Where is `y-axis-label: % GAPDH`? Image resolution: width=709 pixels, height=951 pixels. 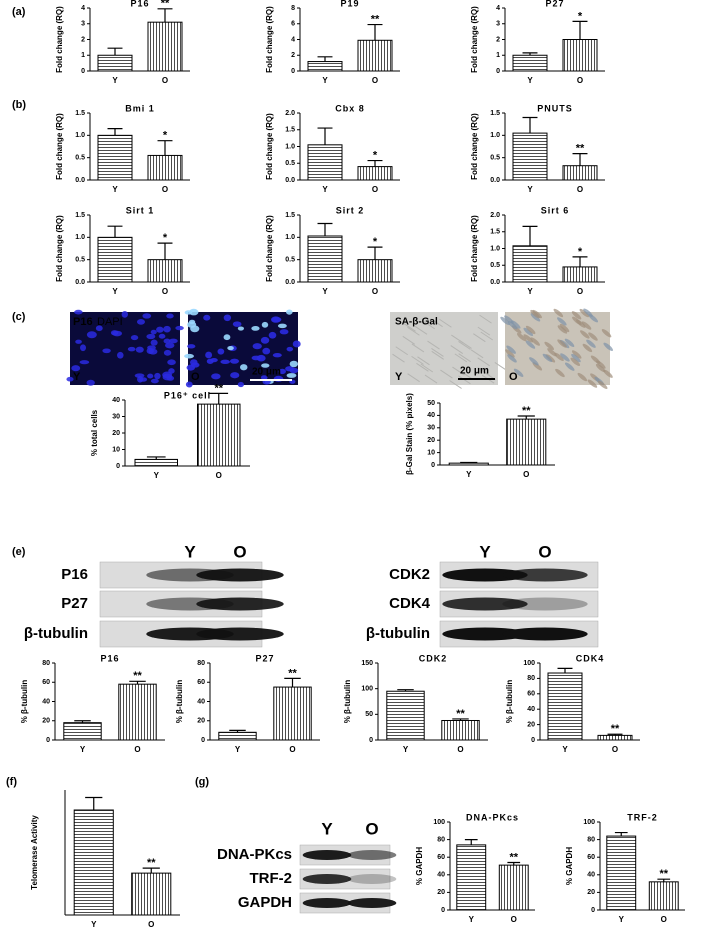
y-axis-label: % GAPDH is located at coordinates (569, 866).